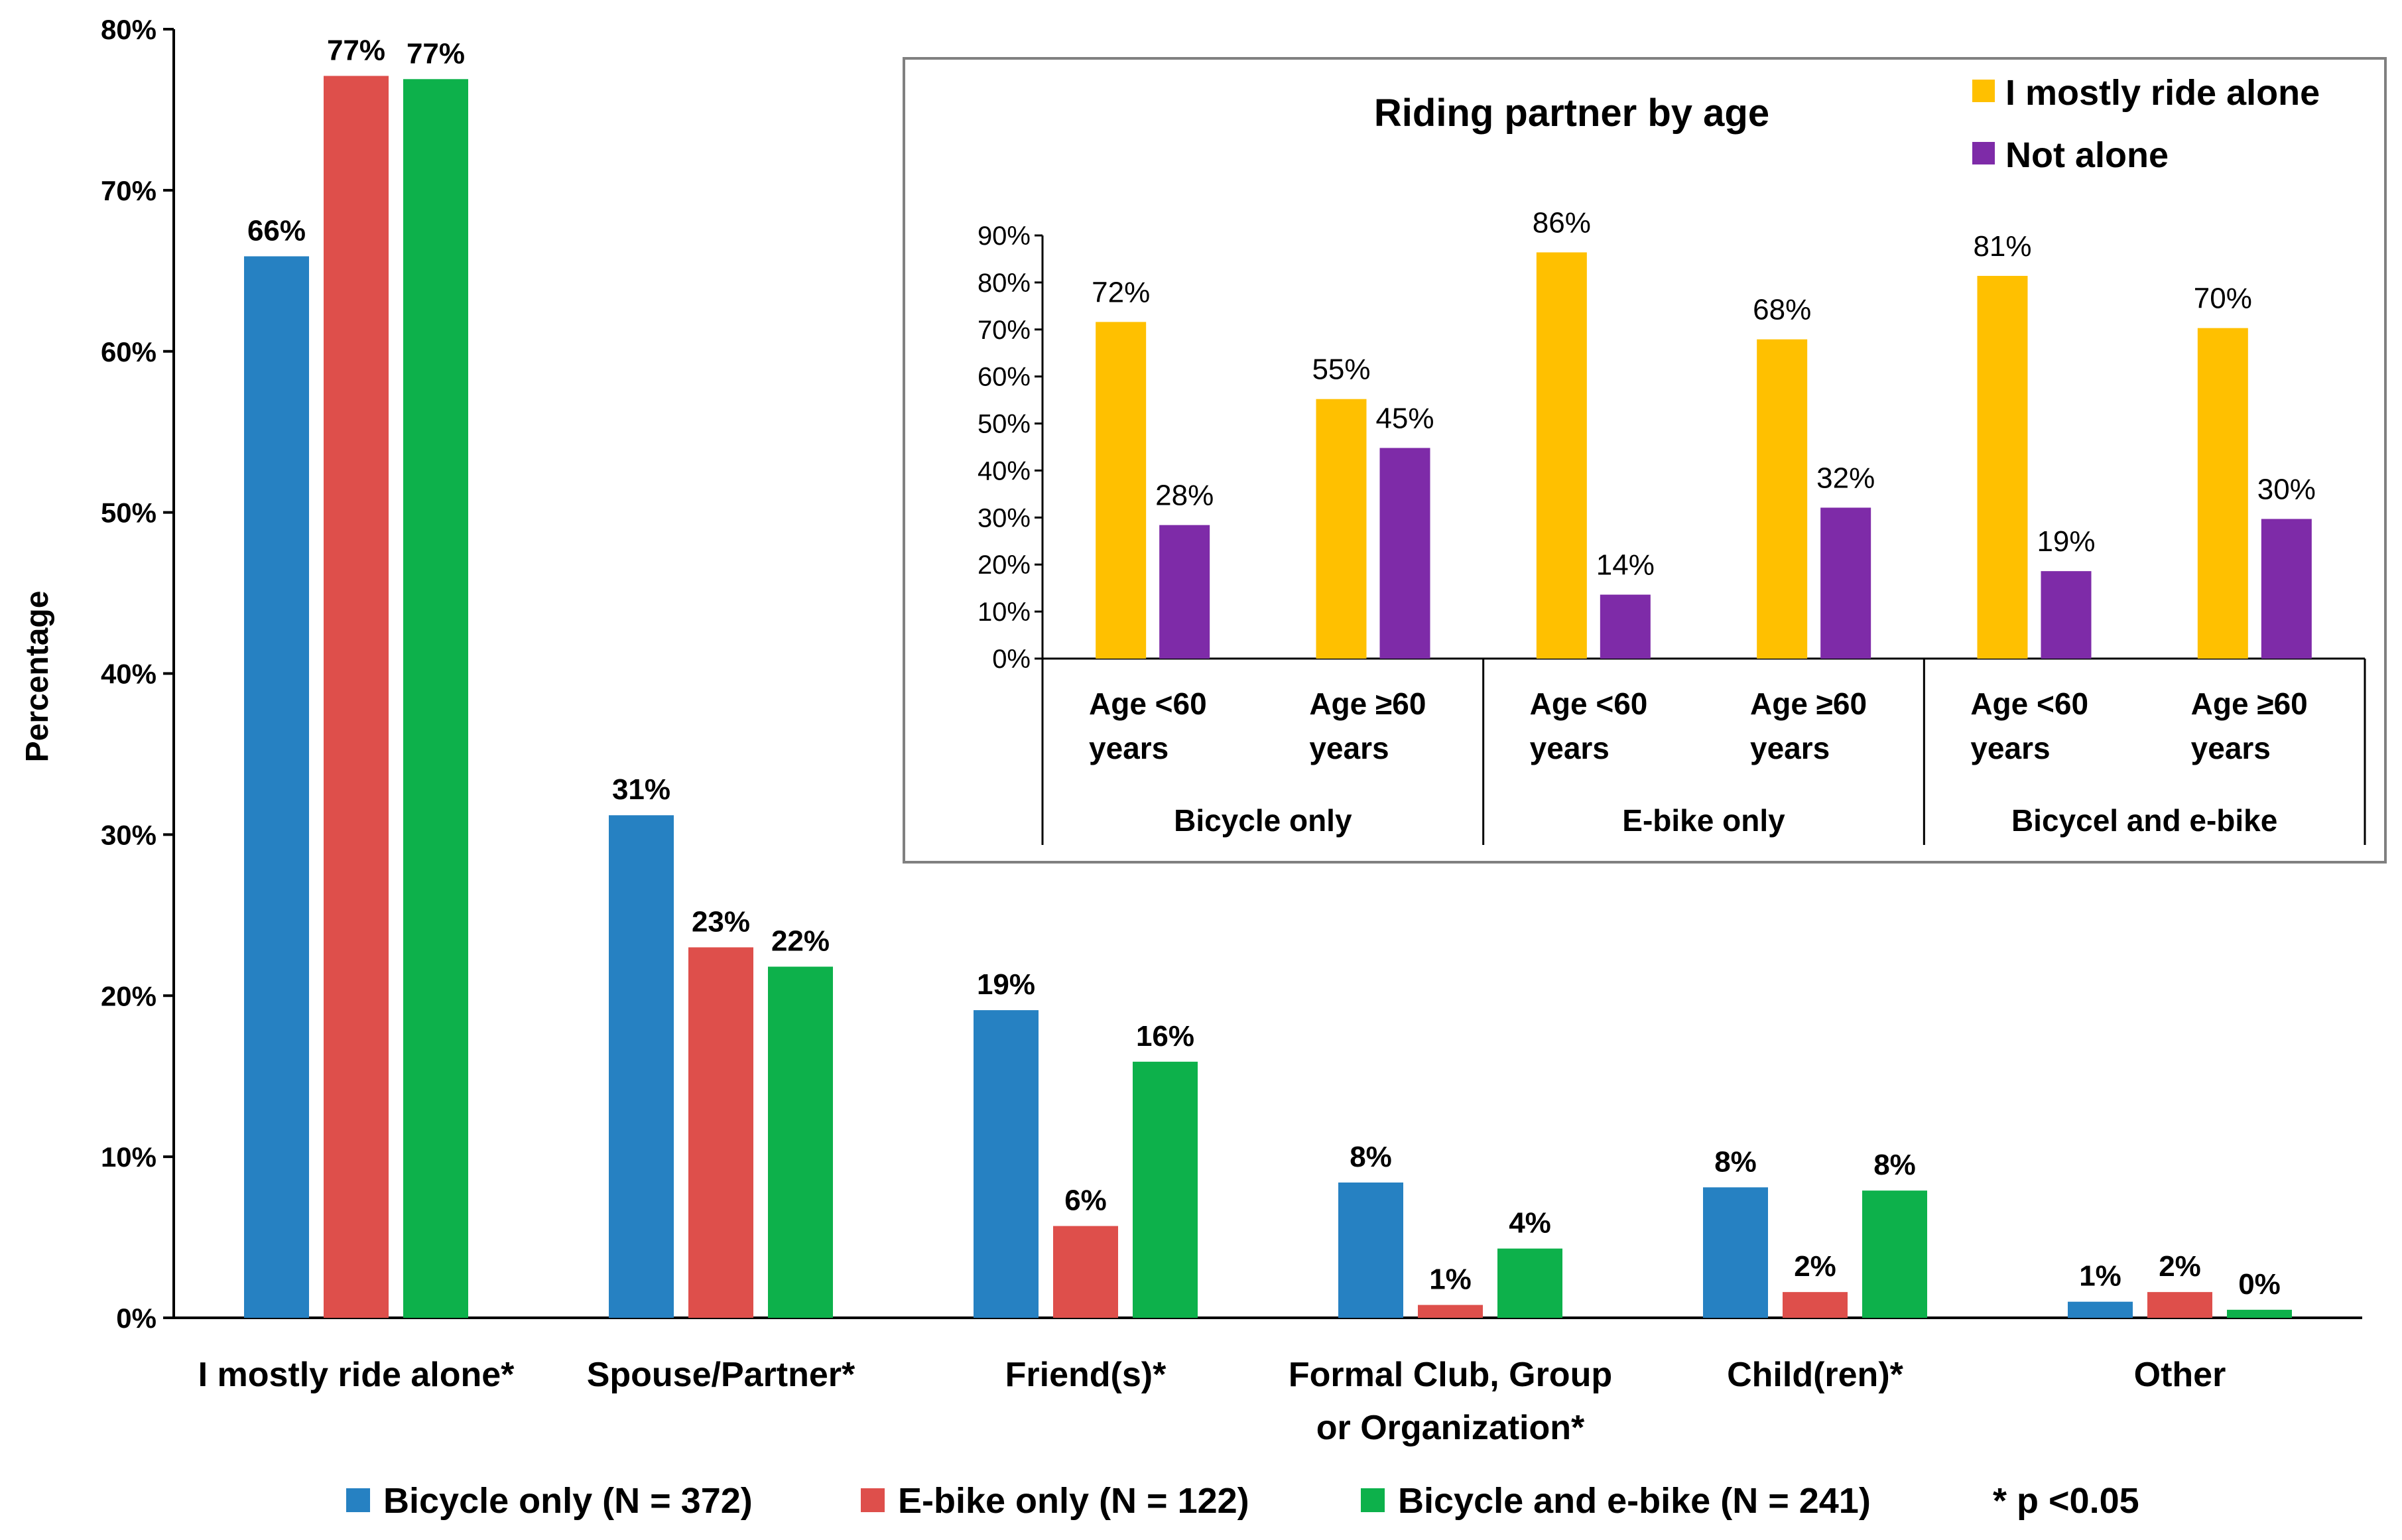 The width and height of the screenshot is (2402, 1540). Describe the element at coordinates (2163, 93) in the screenshot. I see `inset-legend-label: I mostly ride alone` at that location.